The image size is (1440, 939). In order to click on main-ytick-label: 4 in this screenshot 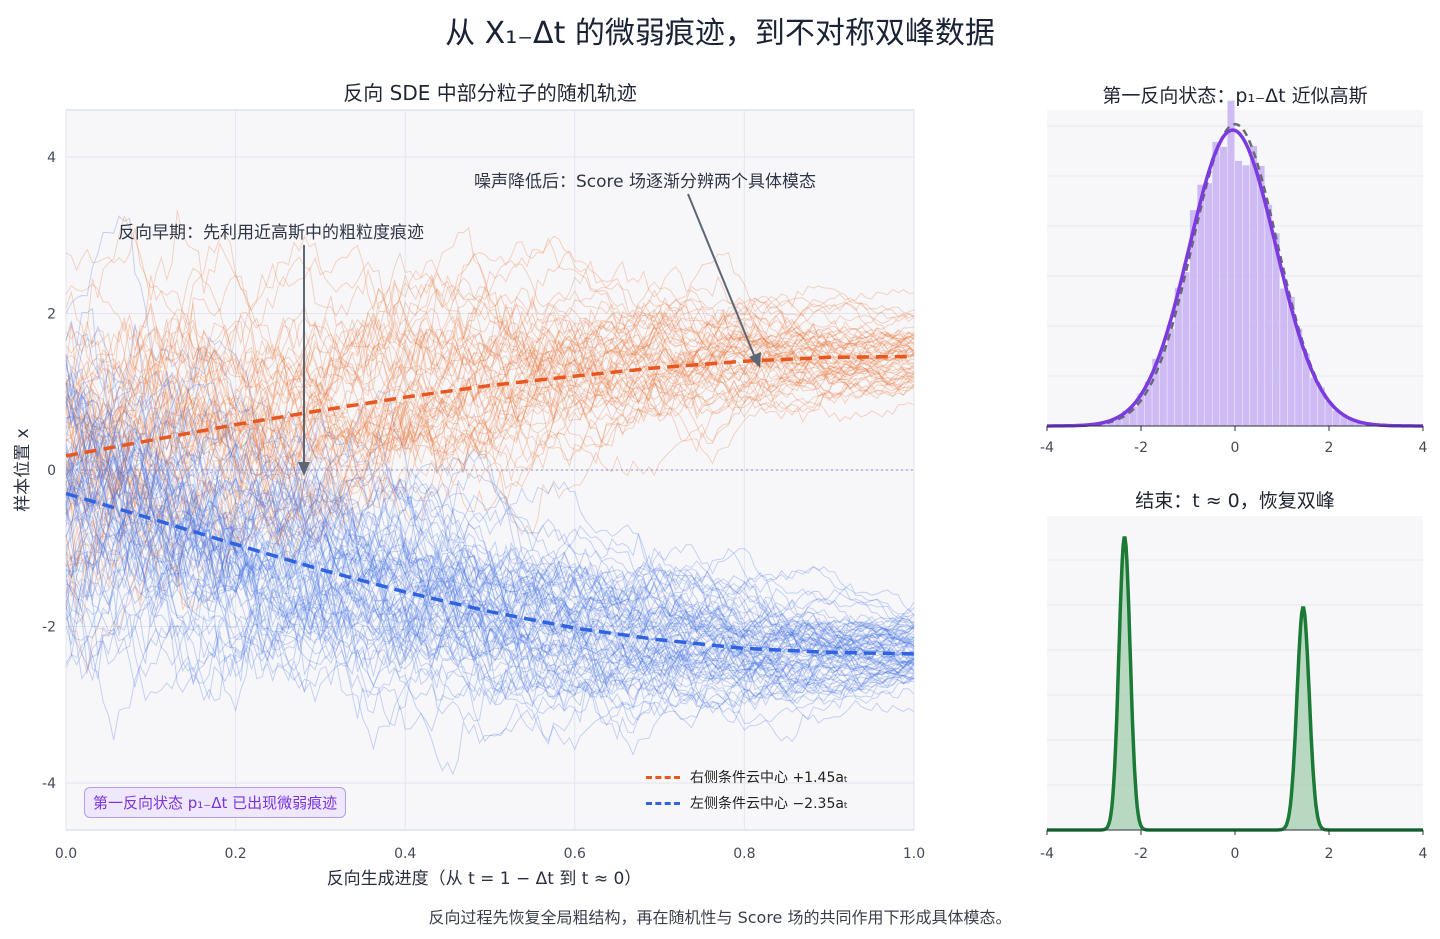, I will do `click(51, 158)`.